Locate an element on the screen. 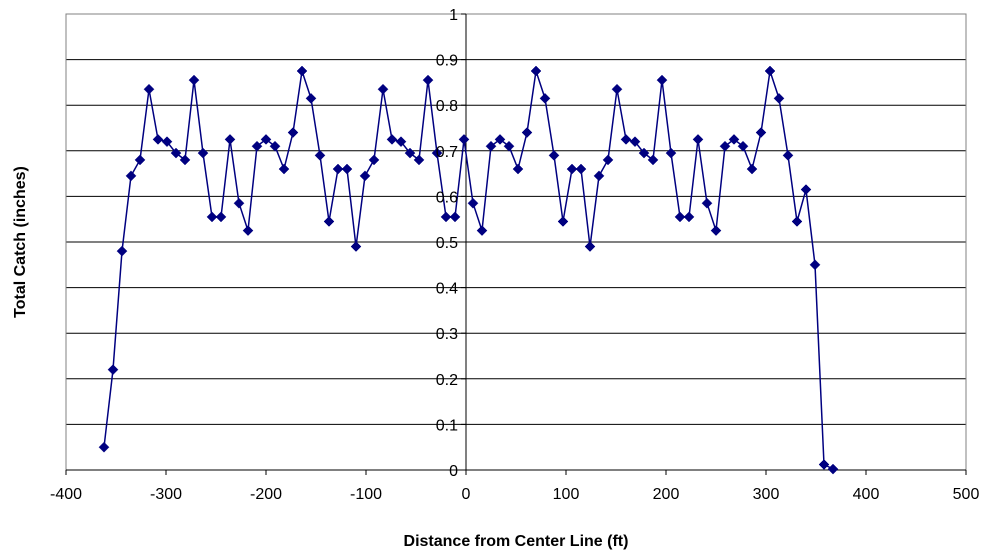 The image size is (990, 554). y-tick-label: 0 is located at coordinates (453, 471).